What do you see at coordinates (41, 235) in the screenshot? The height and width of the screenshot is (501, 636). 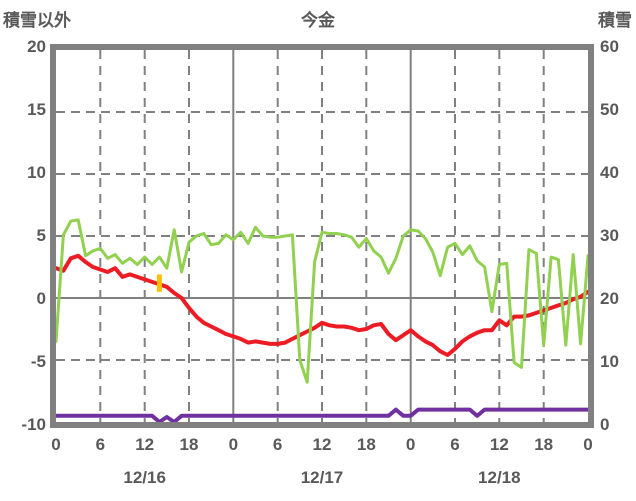 I see `left-axis-tick: 5` at bounding box center [41, 235].